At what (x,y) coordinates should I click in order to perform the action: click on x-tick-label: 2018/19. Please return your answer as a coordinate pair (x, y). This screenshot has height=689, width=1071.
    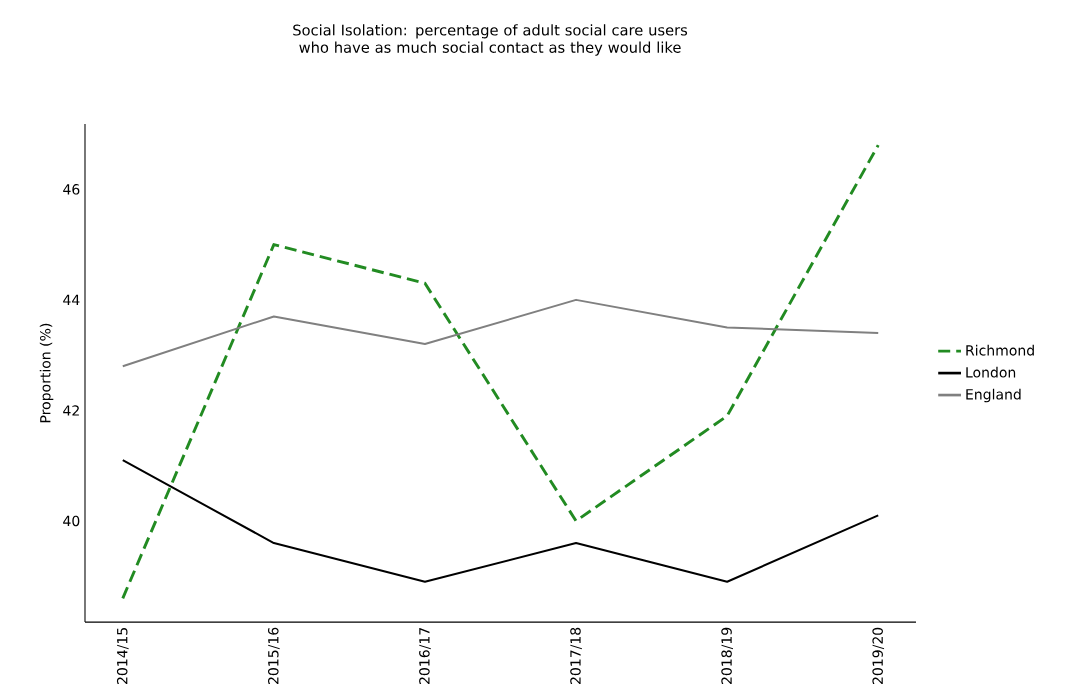
    Looking at the image, I should click on (727, 655).